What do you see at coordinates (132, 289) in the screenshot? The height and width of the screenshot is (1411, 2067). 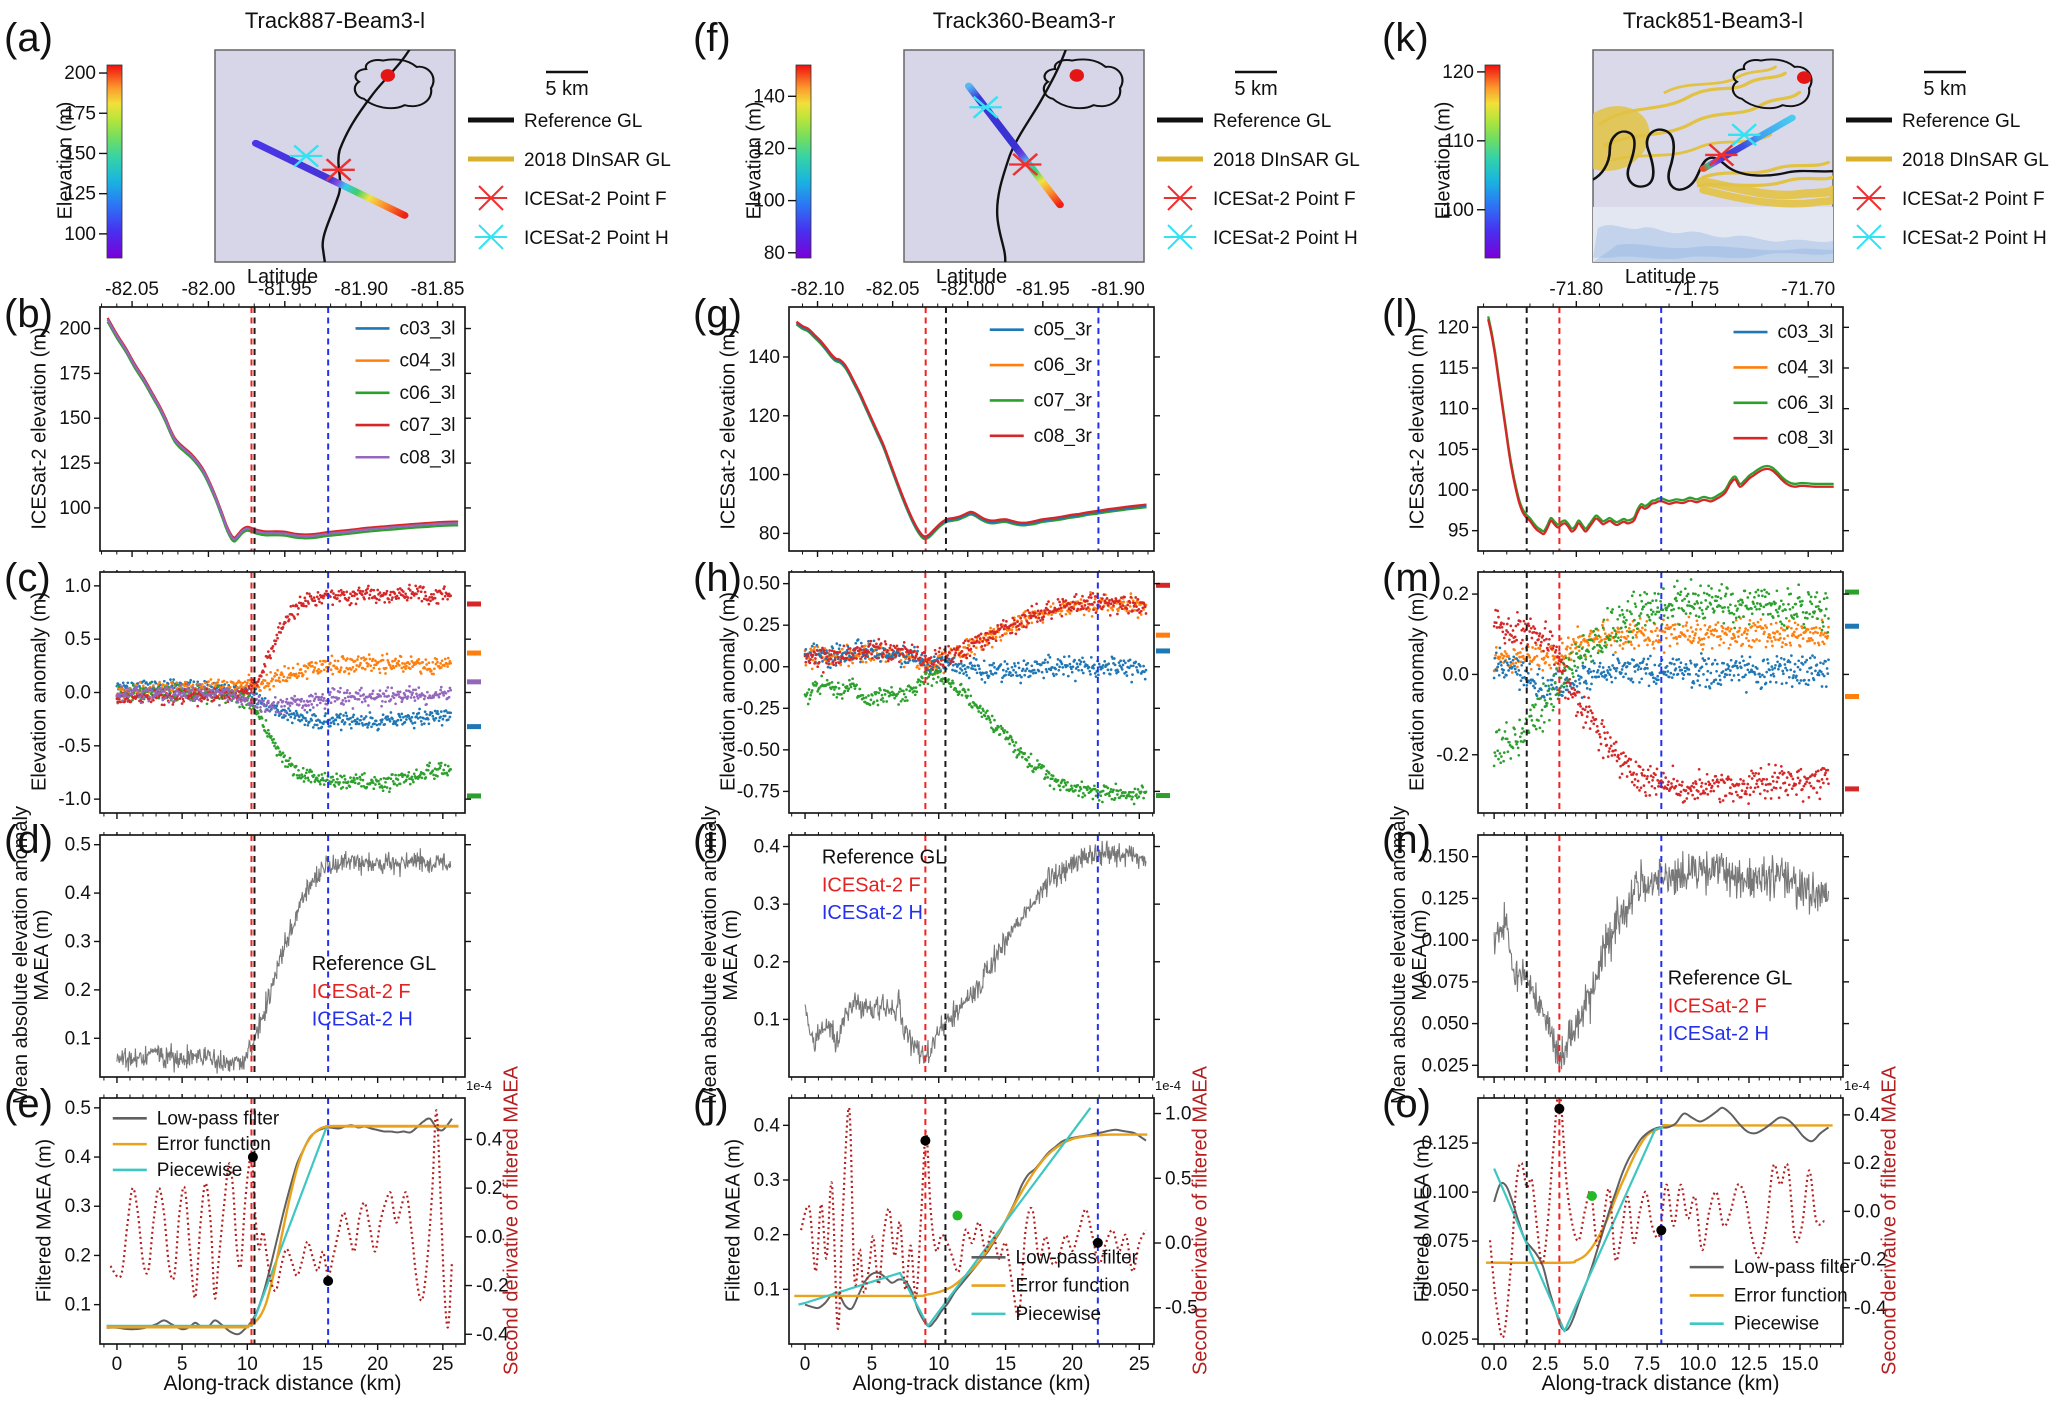 I see `svg-text: -82.05` at bounding box center [132, 289].